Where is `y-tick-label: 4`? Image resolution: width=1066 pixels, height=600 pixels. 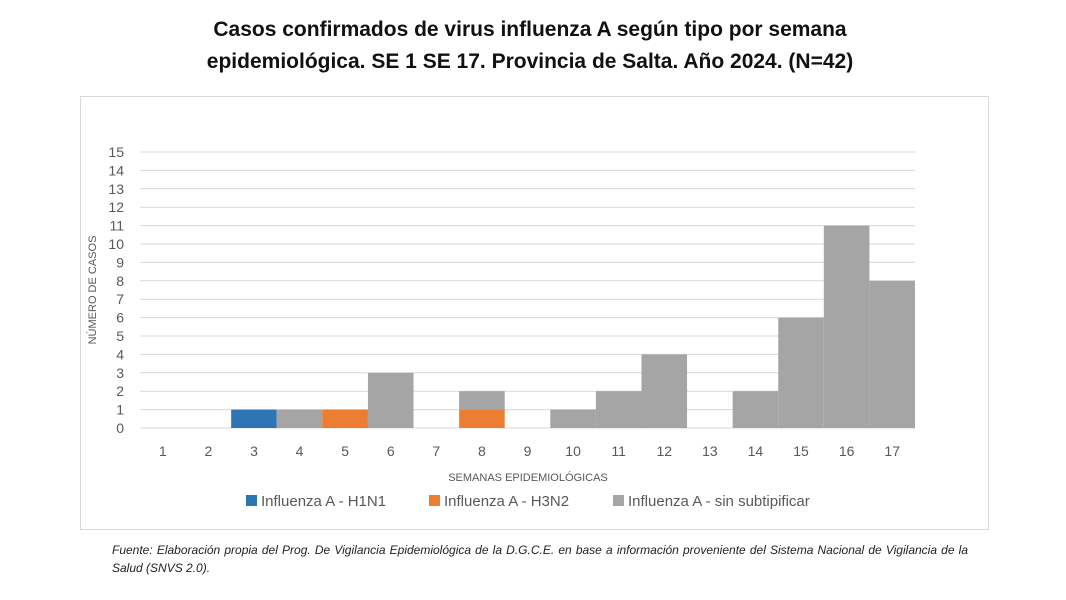 y-tick-label: 4 is located at coordinates (120, 354).